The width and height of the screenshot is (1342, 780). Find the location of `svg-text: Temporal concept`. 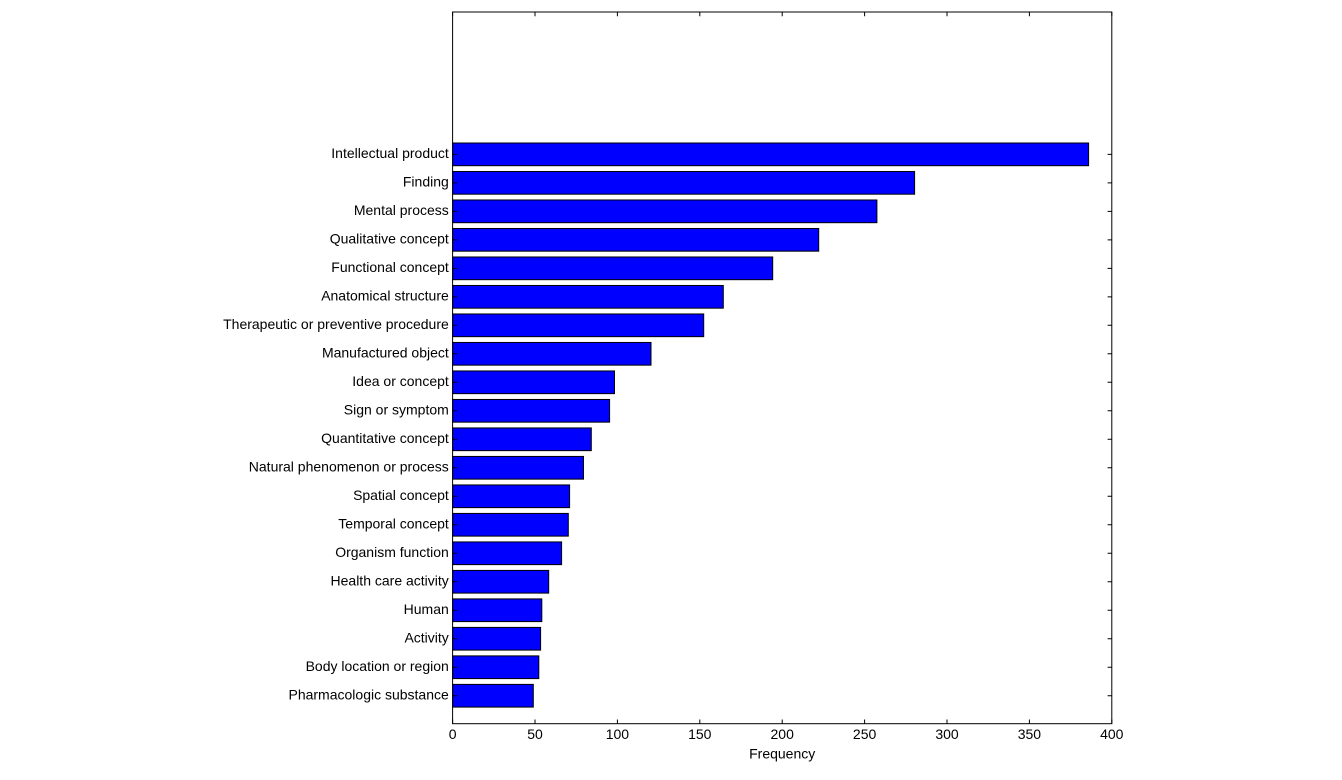

svg-text: Temporal concept is located at coordinates (393, 523).